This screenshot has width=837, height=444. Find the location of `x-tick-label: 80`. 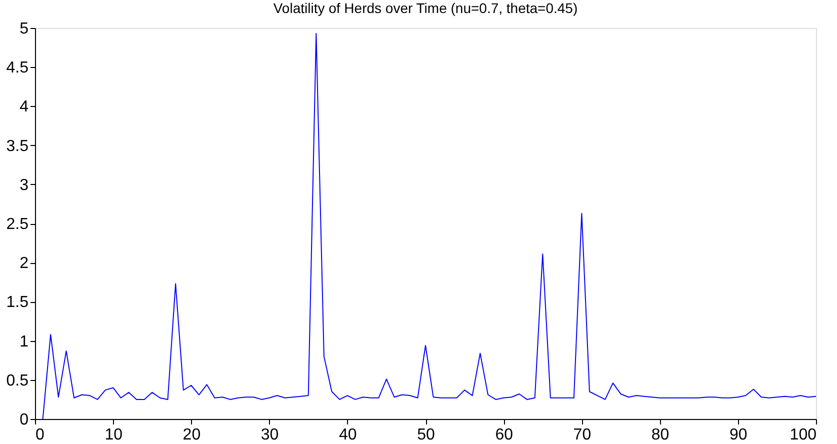

x-tick-label: 80 is located at coordinates (660, 435).